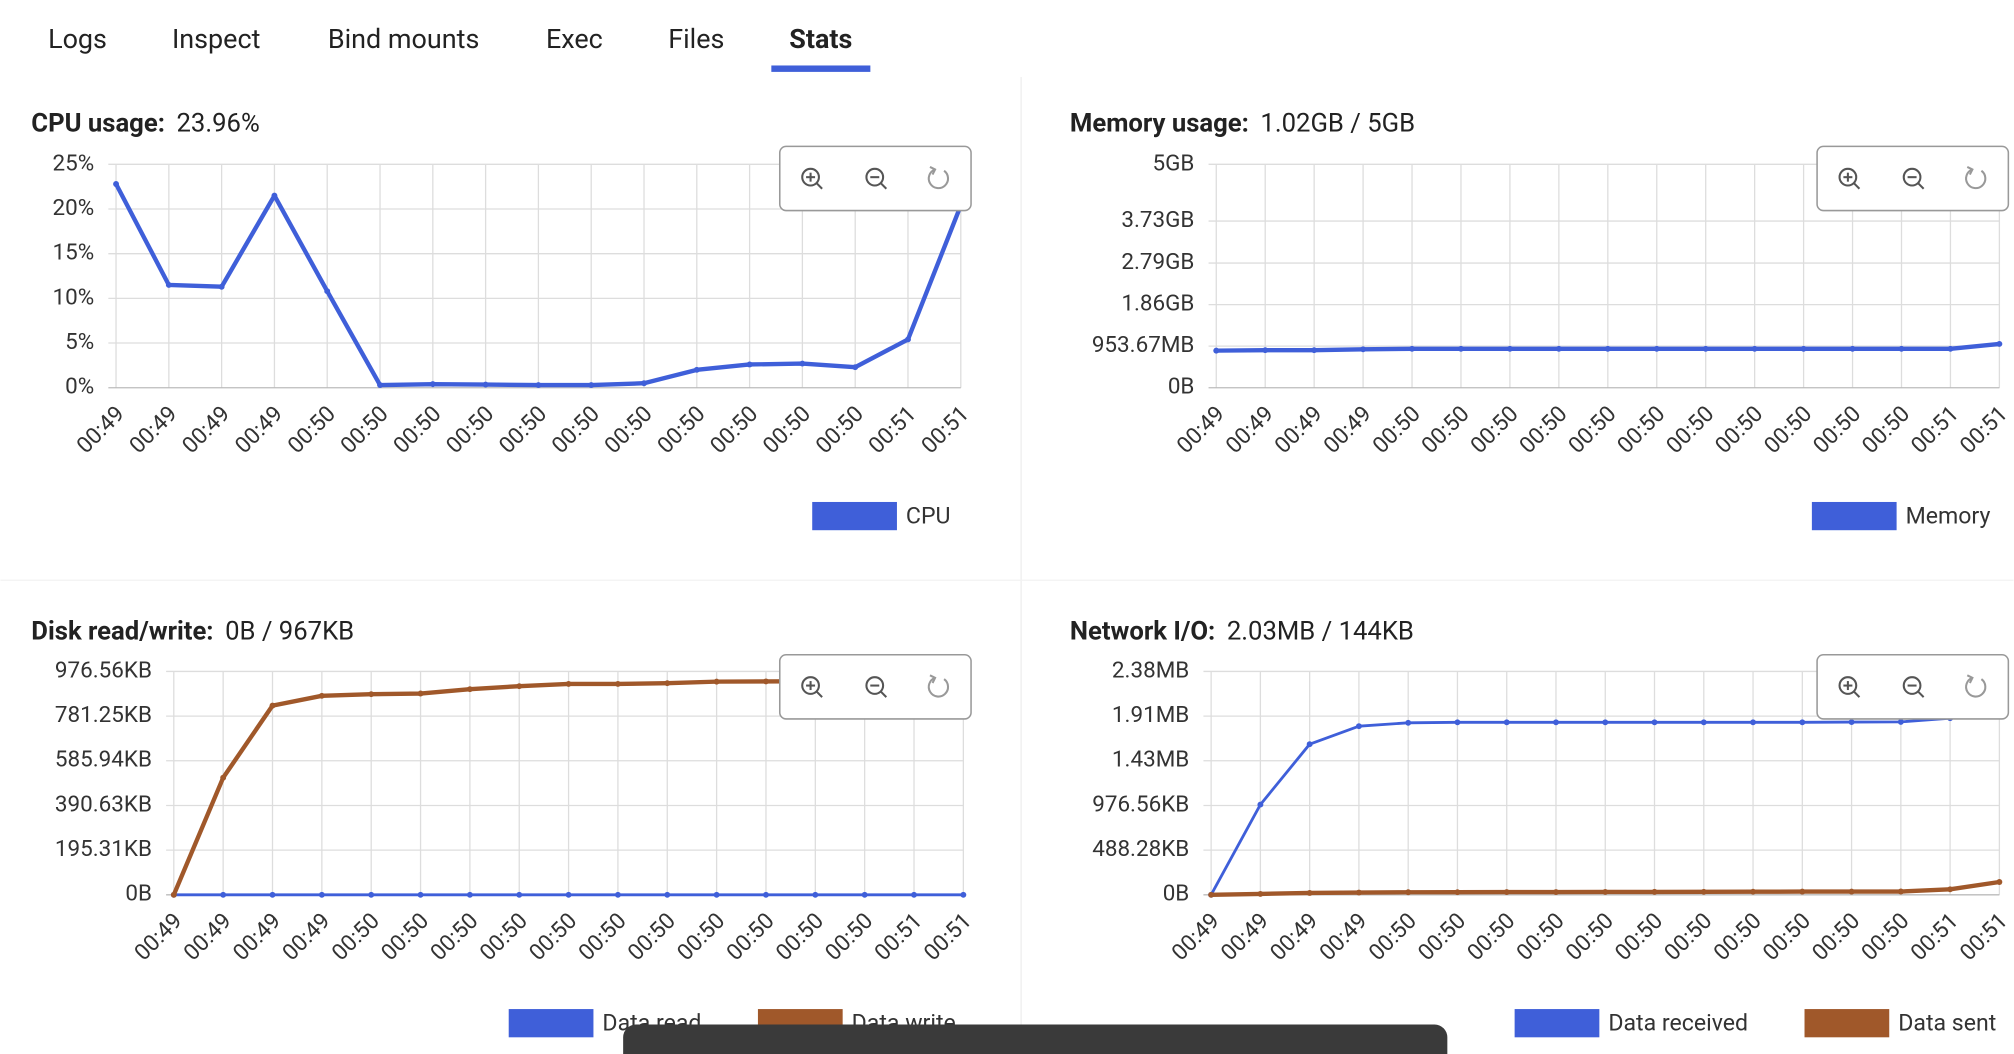 This screenshot has height=1054, width=2014. What do you see at coordinates (820, 39) in the screenshot?
I see `tab: Stats` at bounding box center [820, 39].